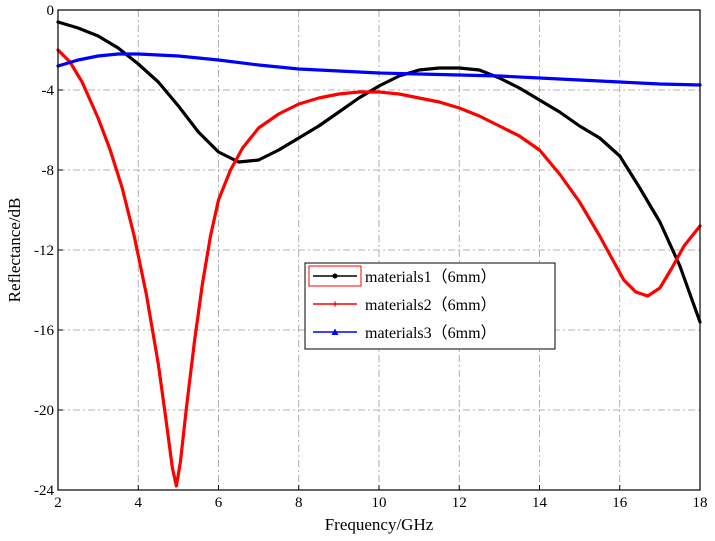 The height and width of the screenshot is (541, 715). I want to click on legend-box, so click(430, 306).